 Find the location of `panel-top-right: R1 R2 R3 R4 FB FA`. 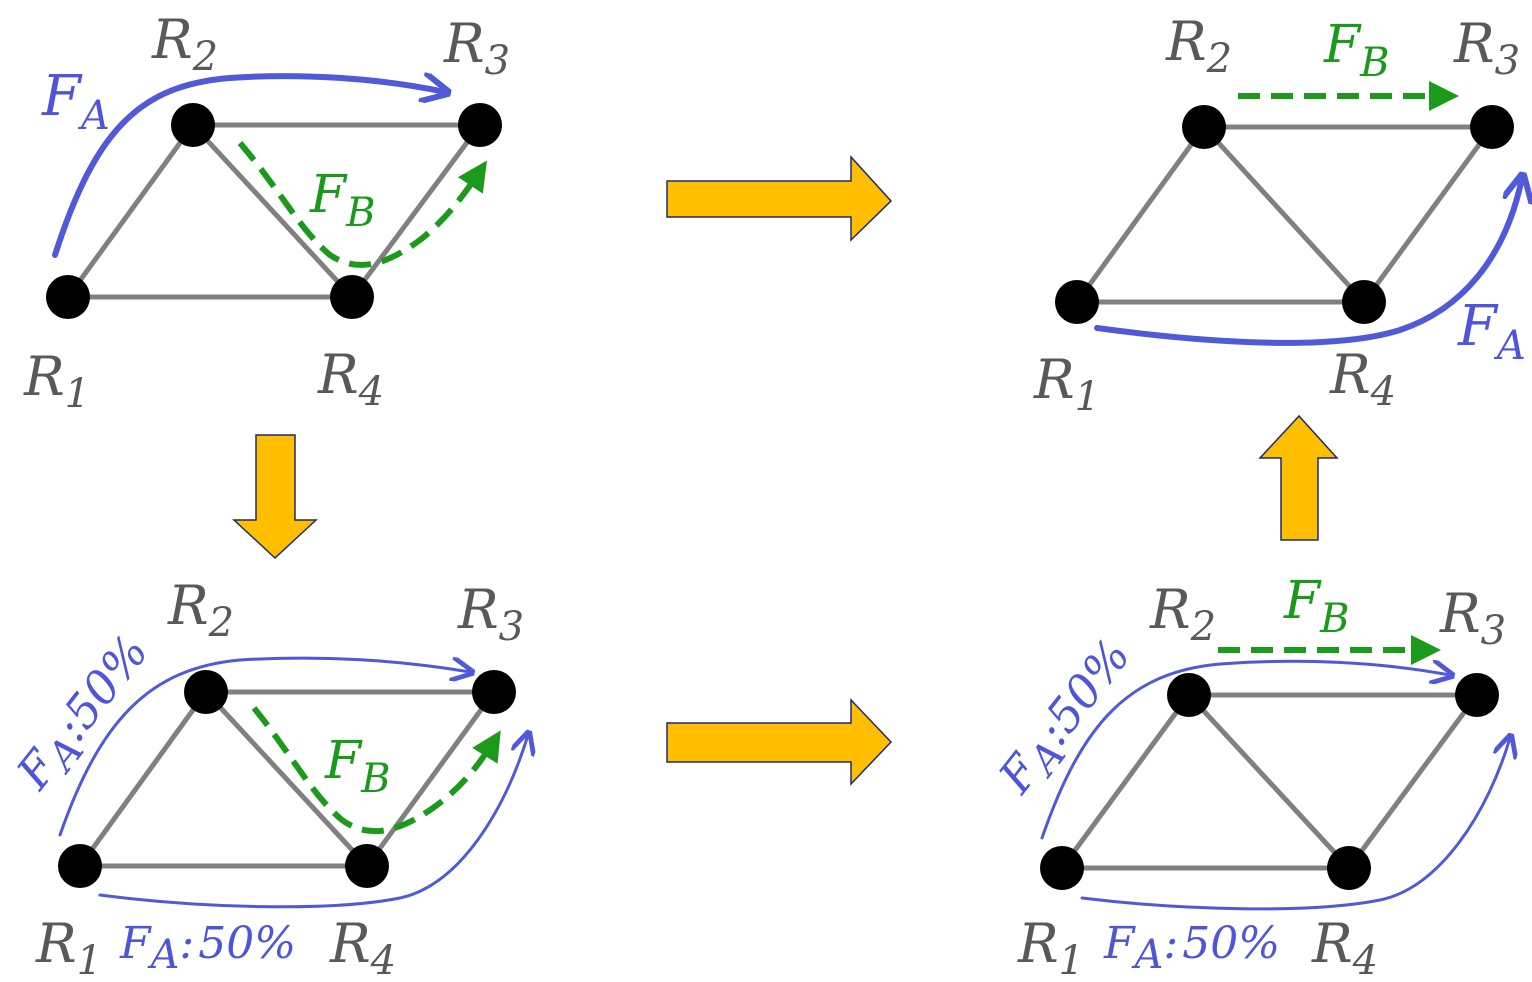

panel-top-right: R1 R2 R3 R4 FB FA is located at coordinates (1279, 215).